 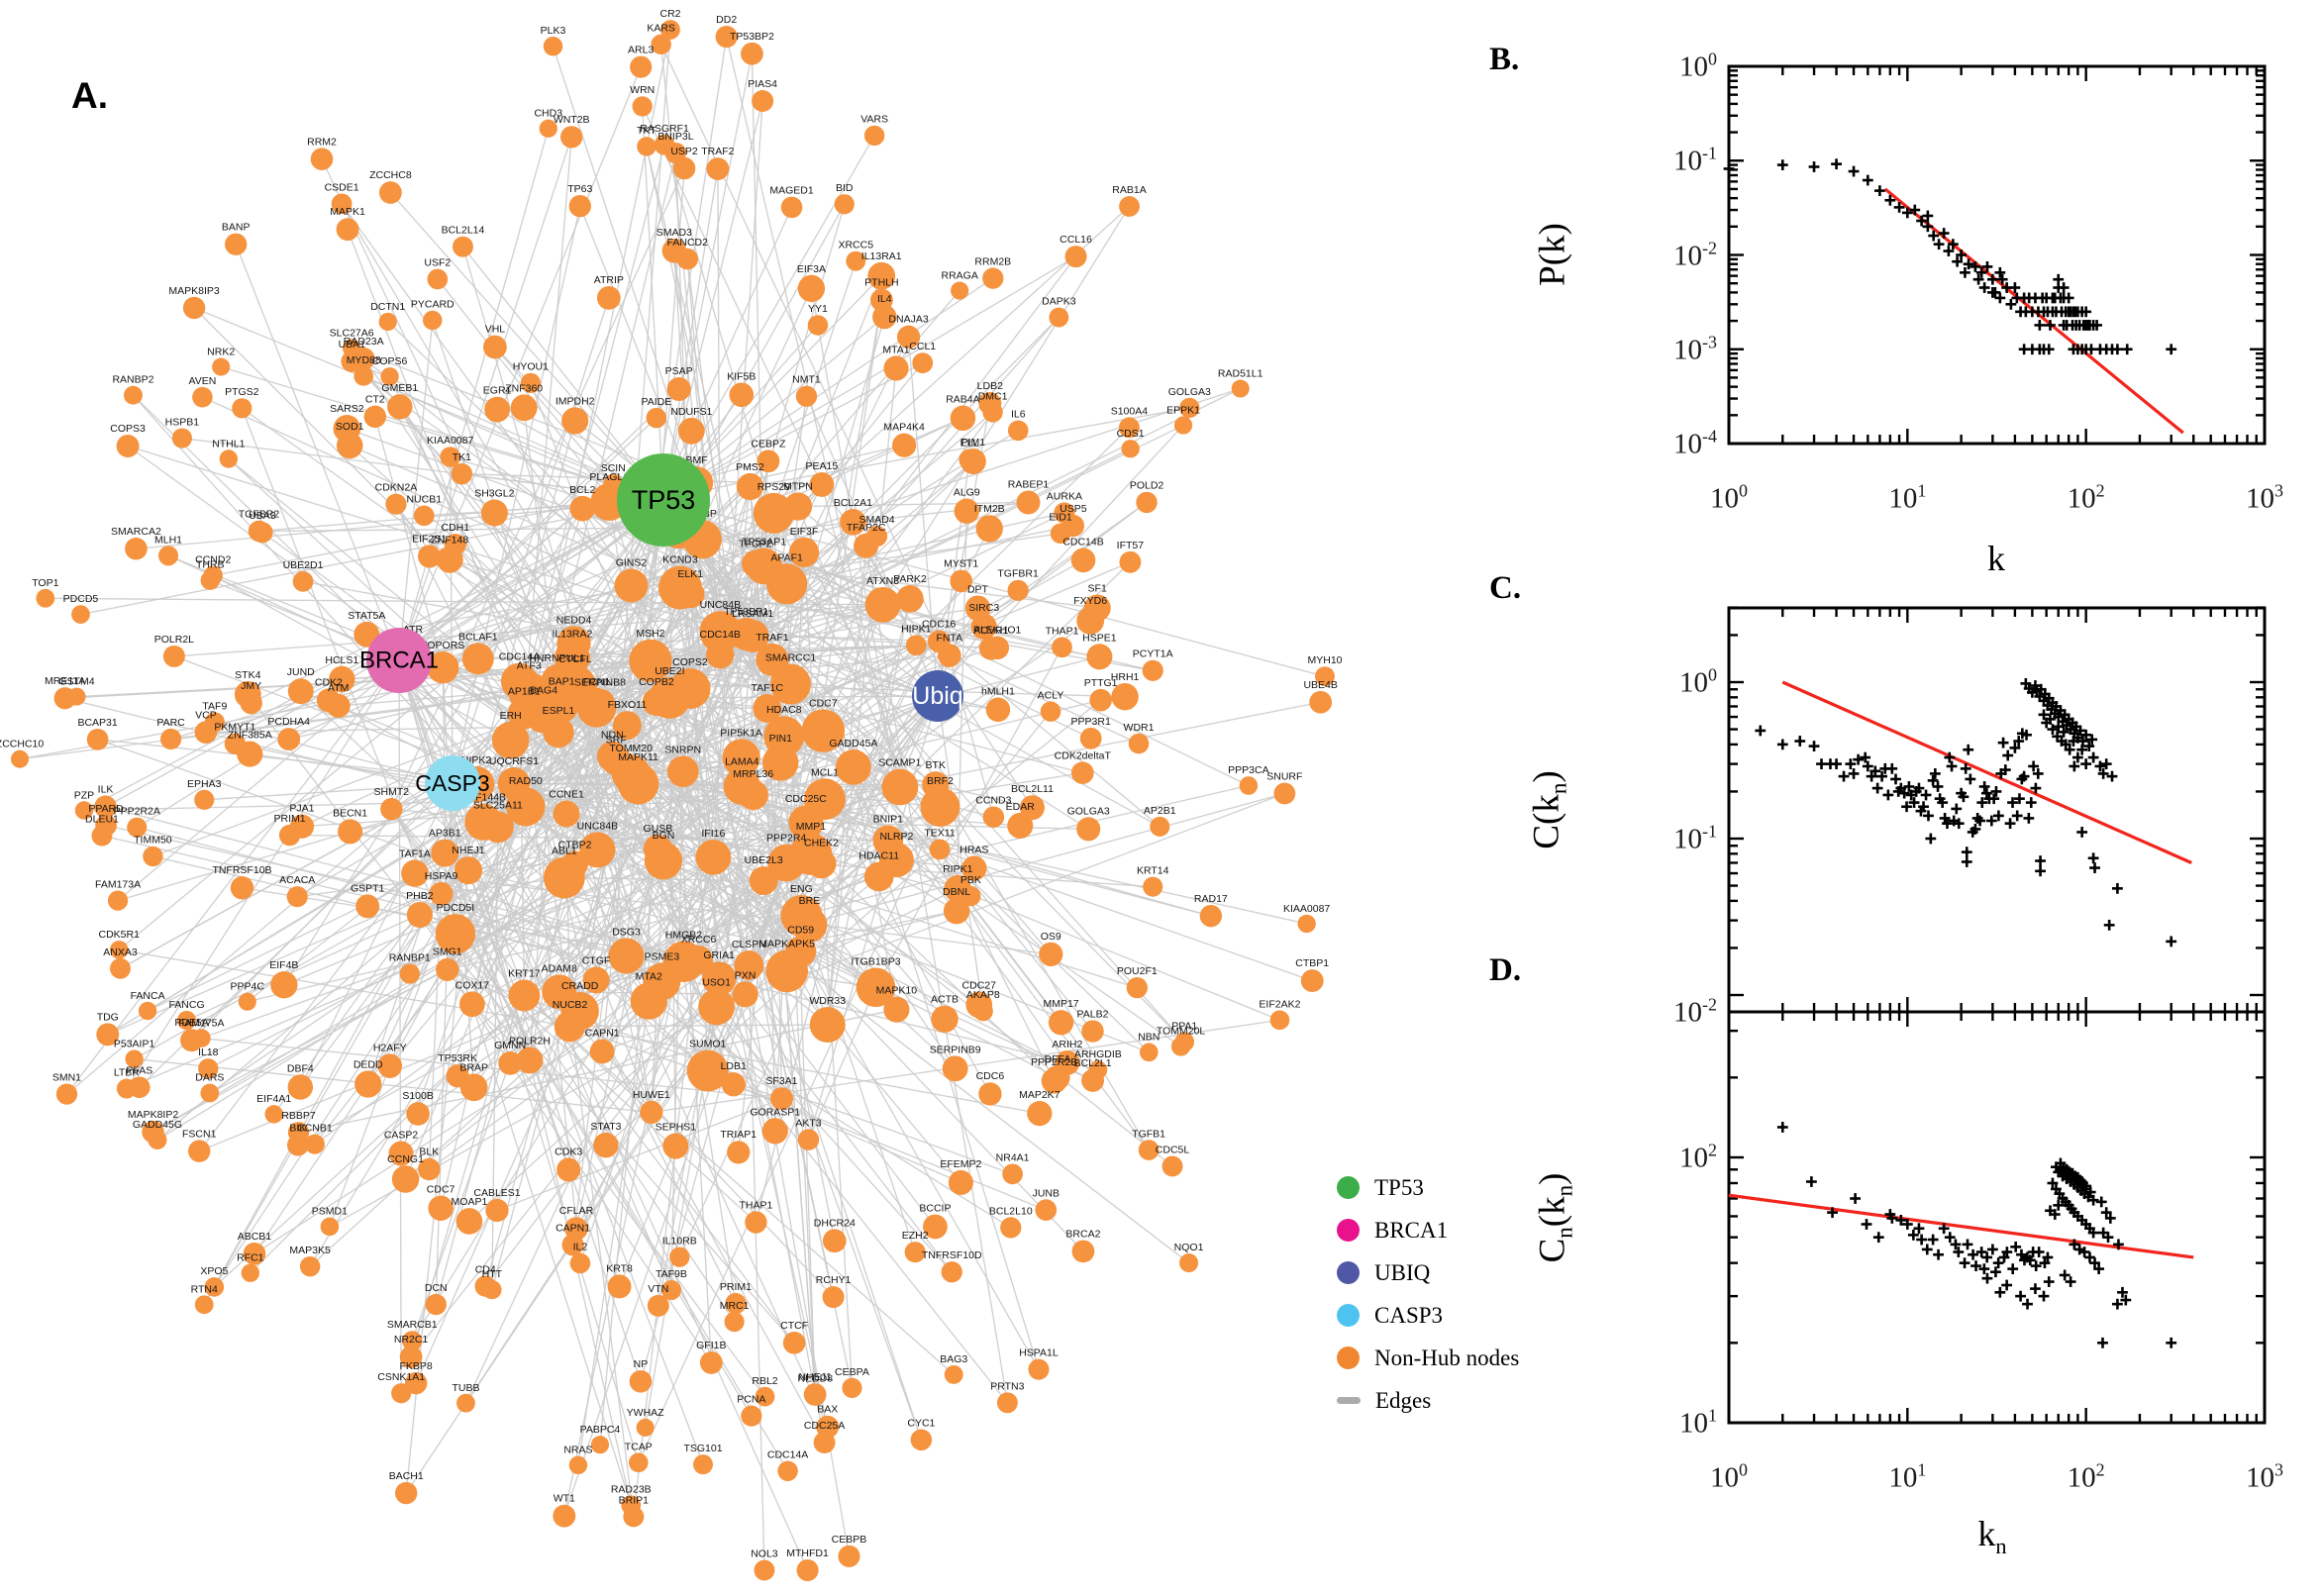 I want to click on panel-label-c: C., so click(x=1506, y=588).